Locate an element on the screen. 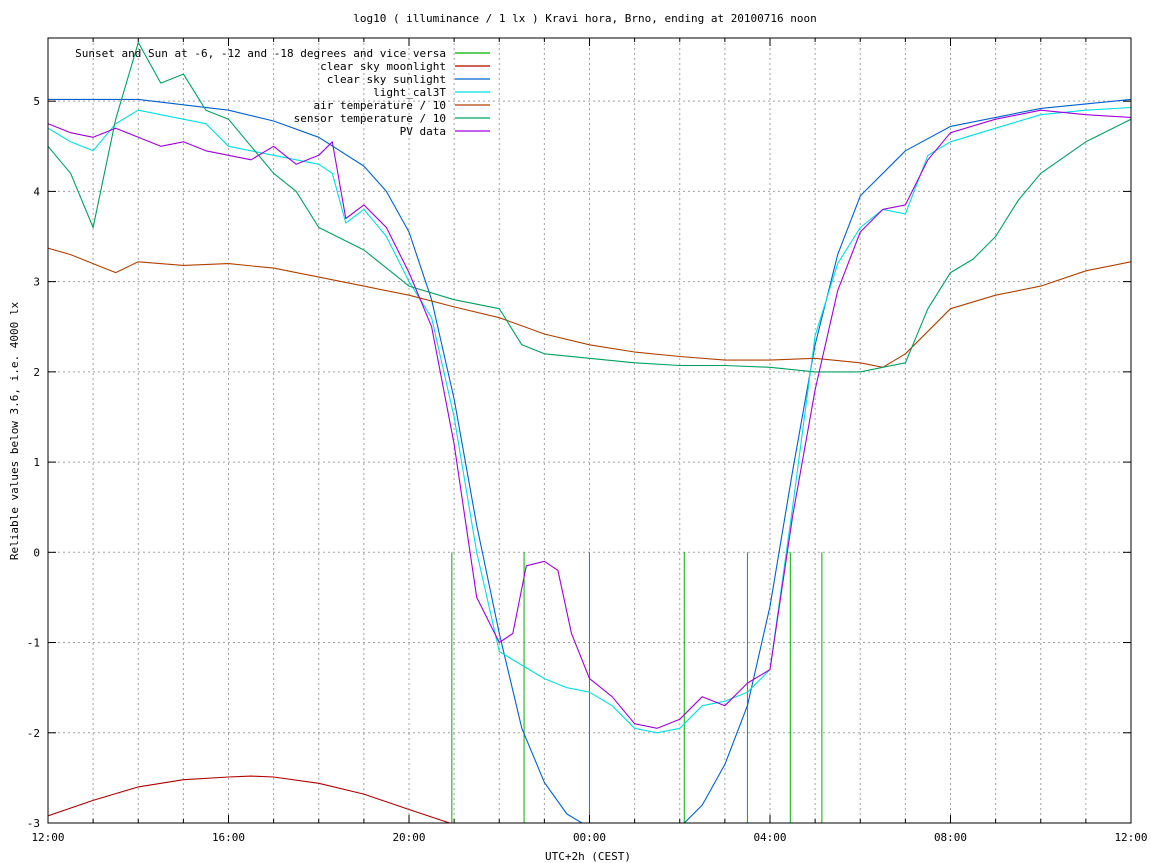 This screenshot has height=863, width=1151. y-tick-label: -2 is located at coordinates (33, 733).